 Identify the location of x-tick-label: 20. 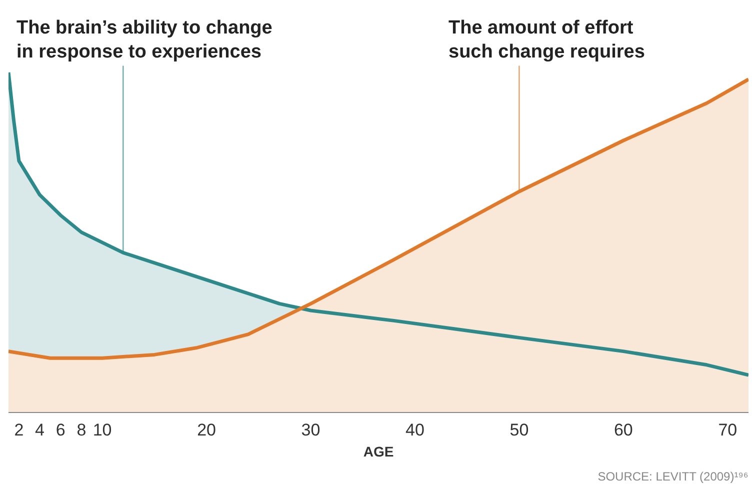
(206, 430).